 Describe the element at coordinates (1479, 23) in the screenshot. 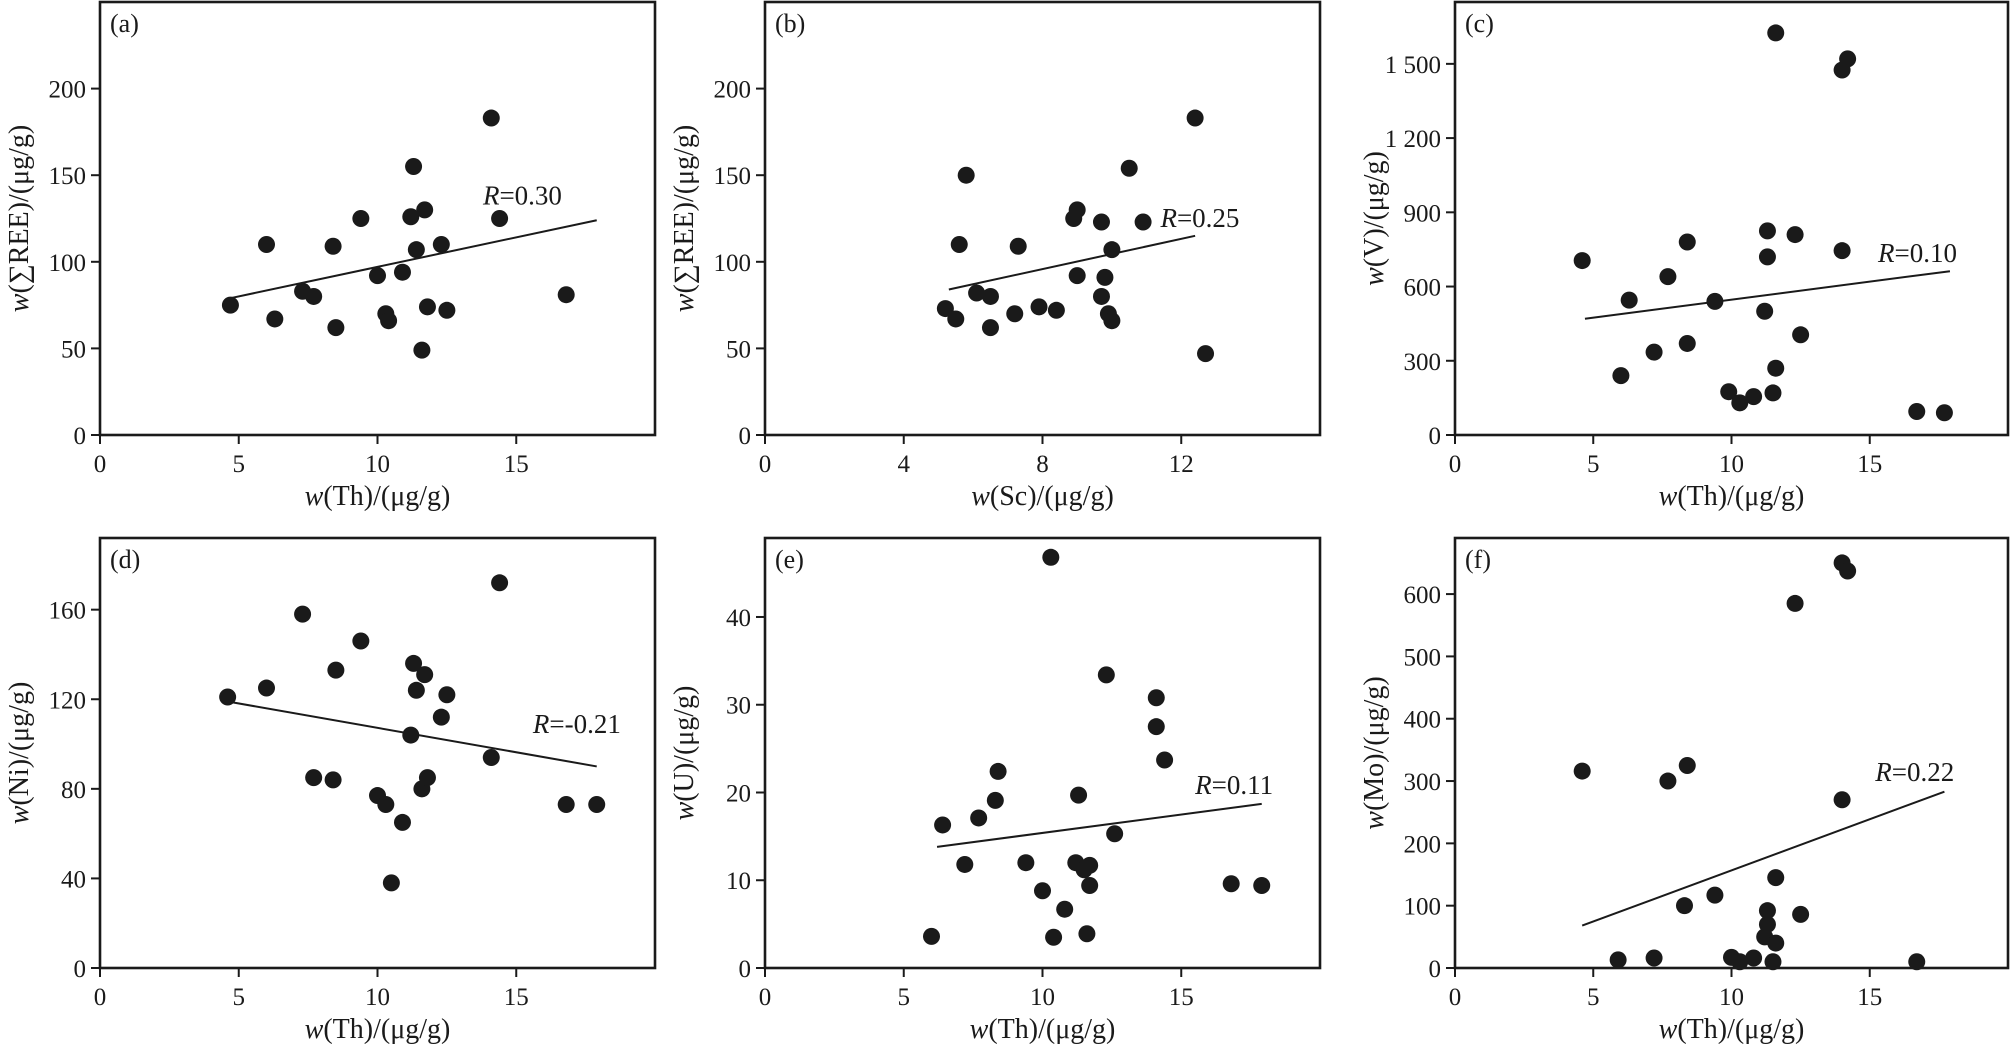

I see `panel-label: (c)` at that location.